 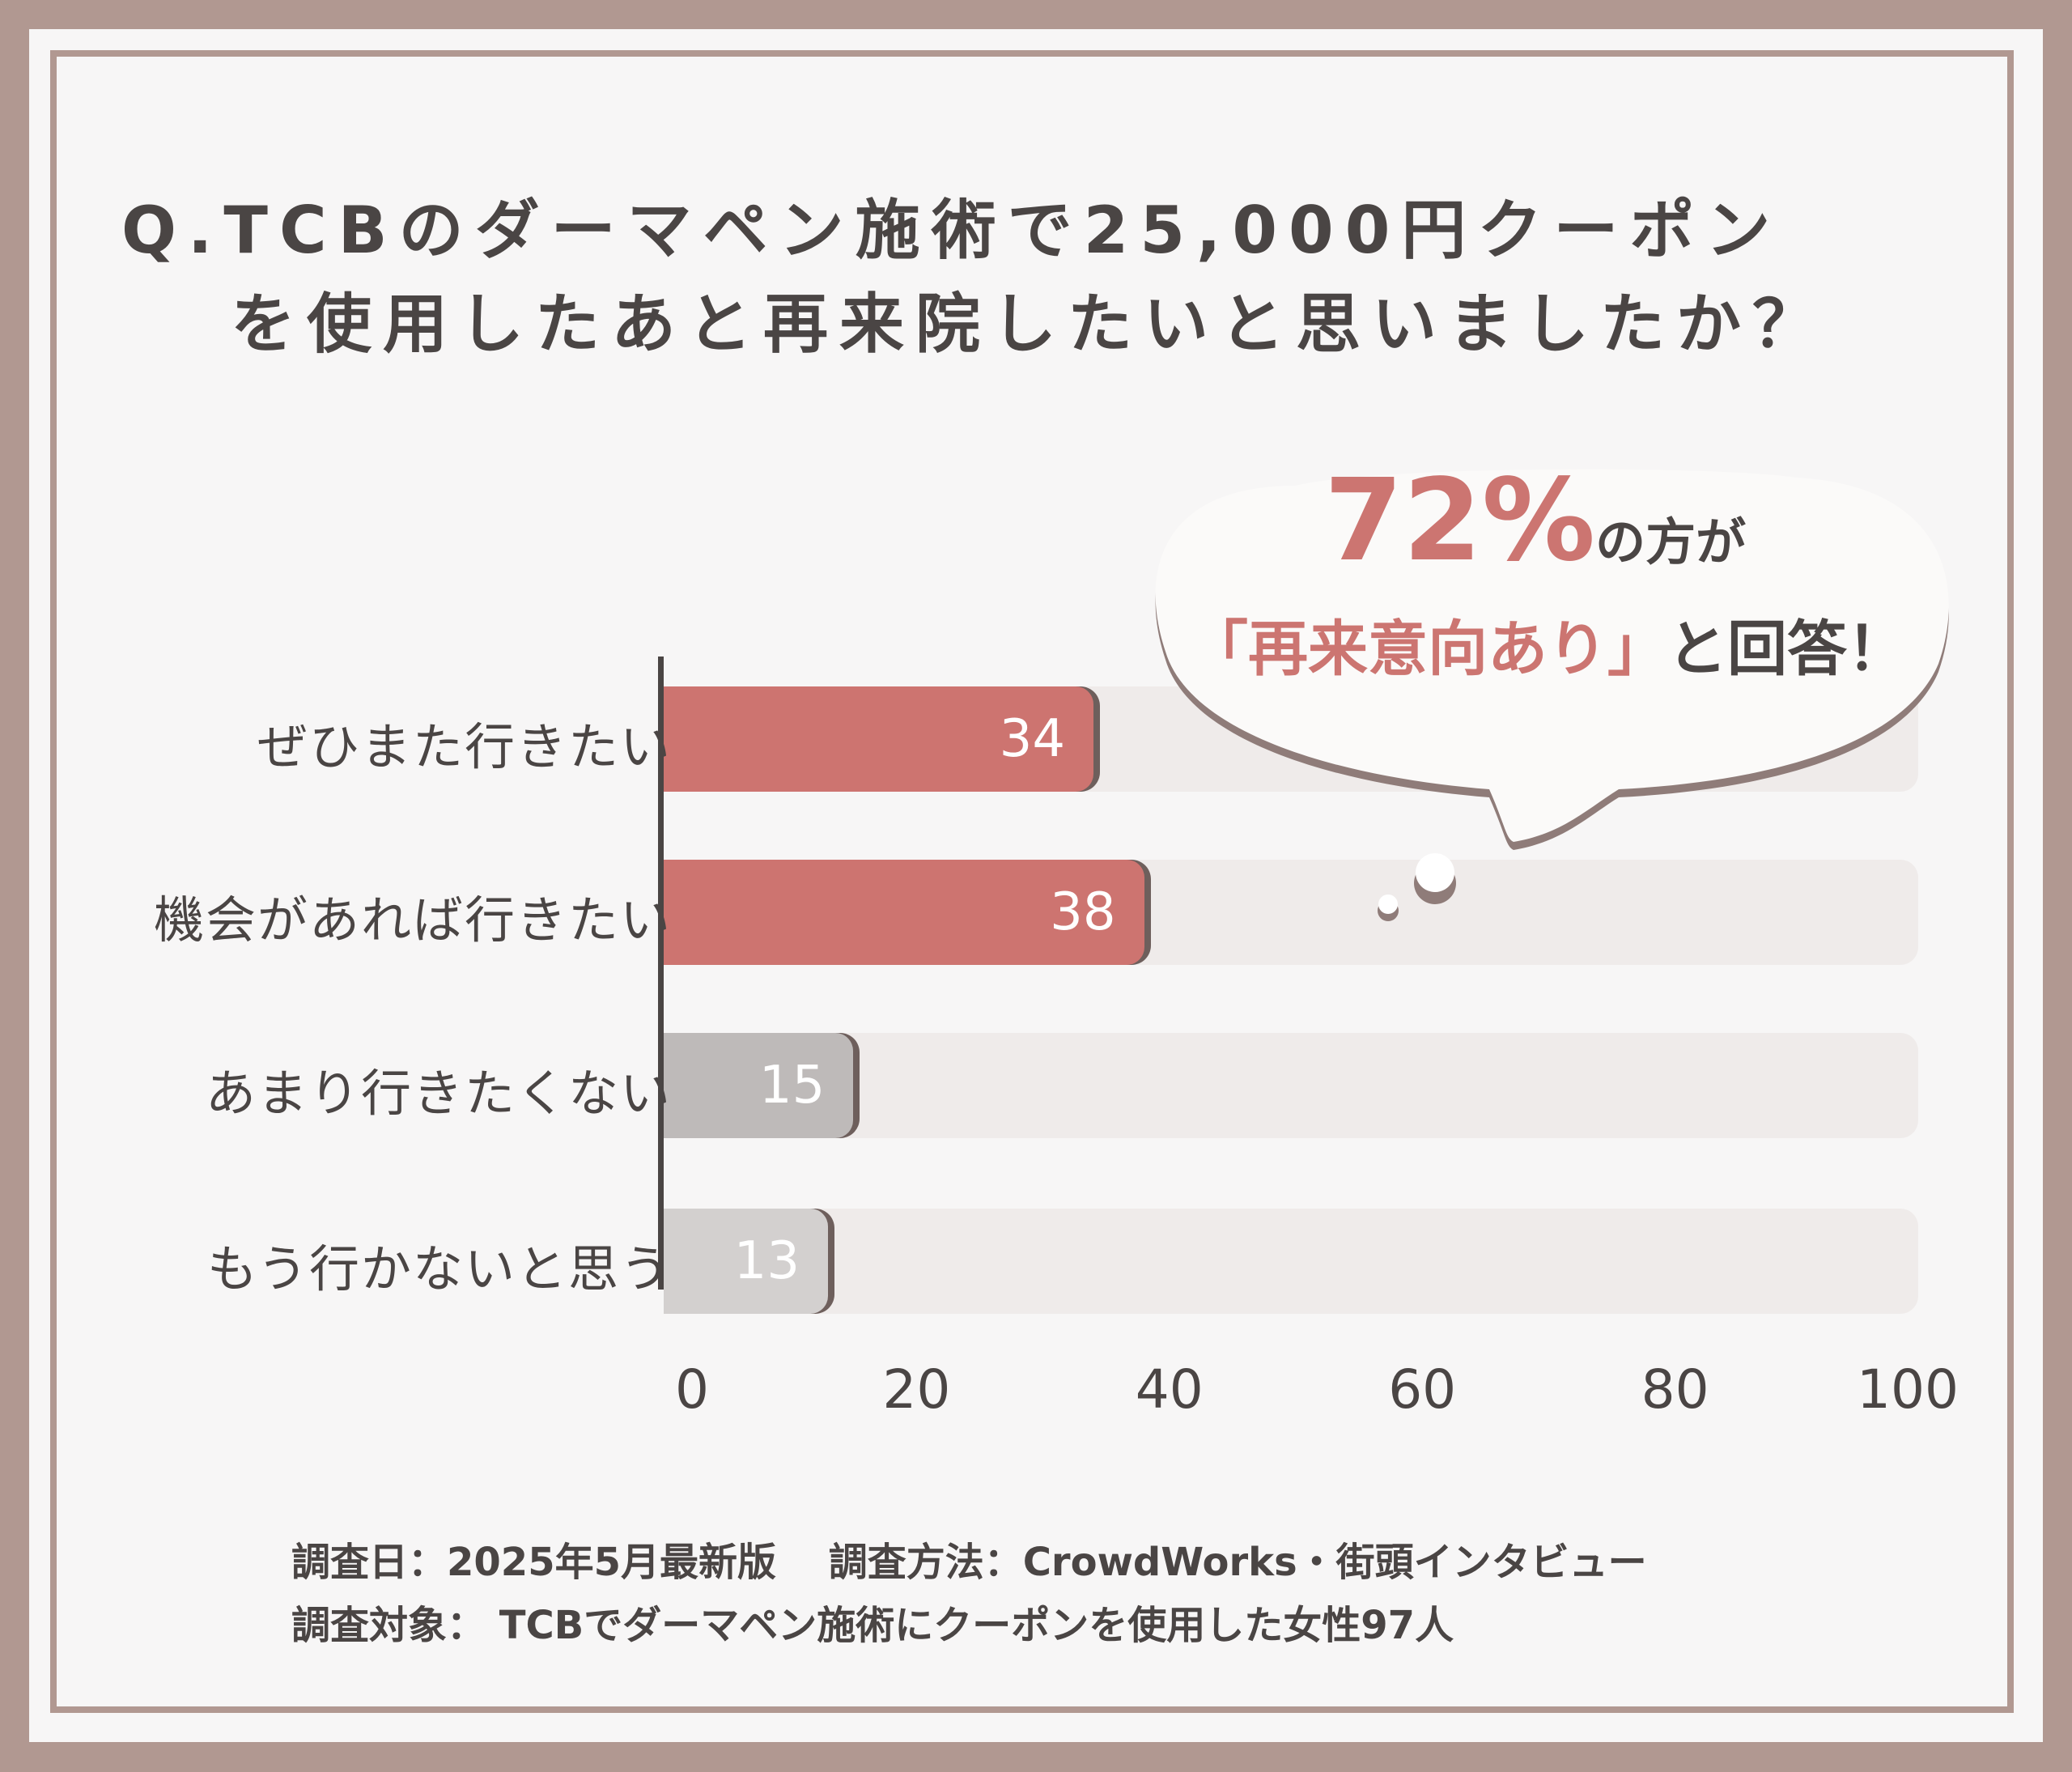 I want to click on x-tick-label: 0, so click(x=692, y=1390).